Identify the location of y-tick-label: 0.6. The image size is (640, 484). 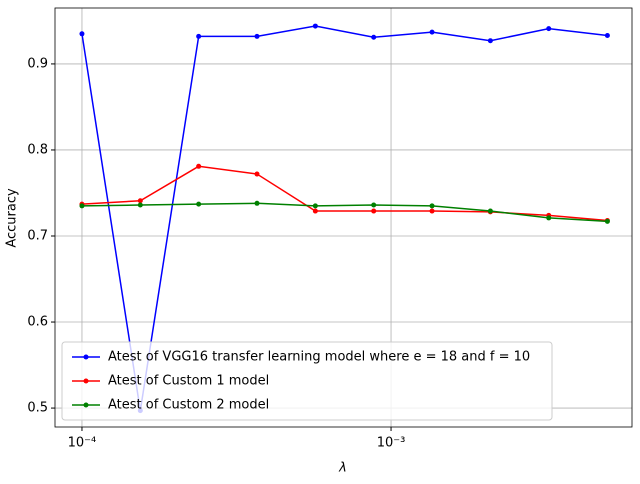
(37, 322).